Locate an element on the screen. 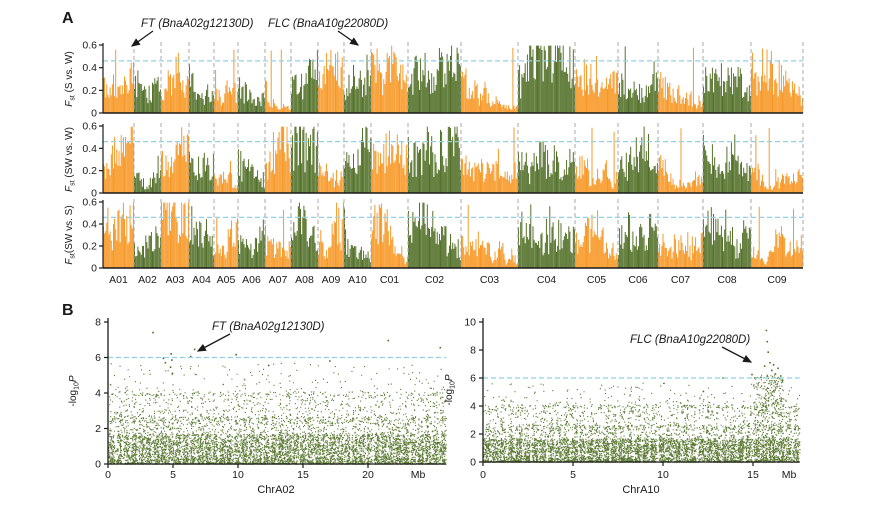  fst-bars-C03 is located at coordinates (489, 160).